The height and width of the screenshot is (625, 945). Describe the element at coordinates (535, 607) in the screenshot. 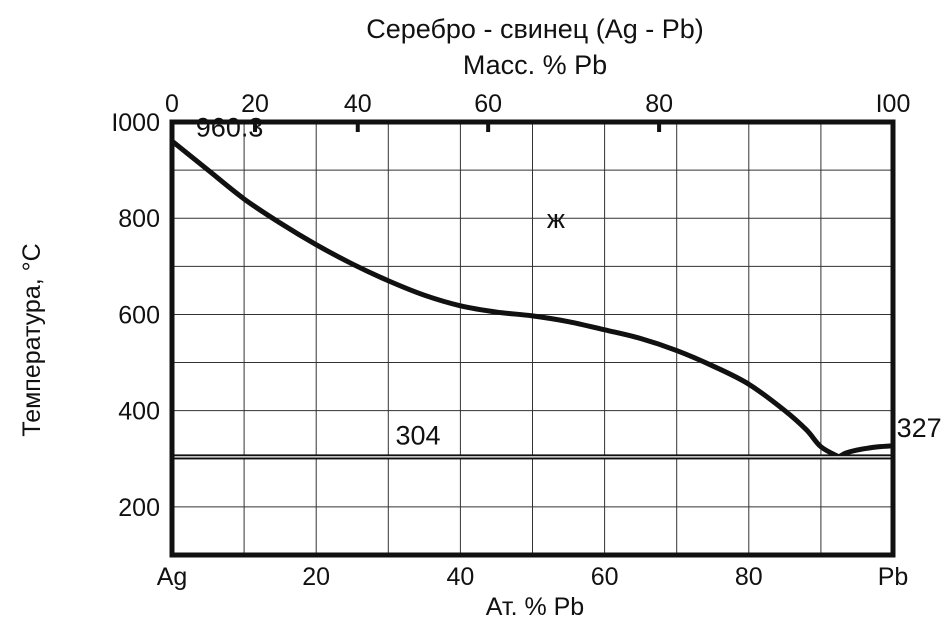

I see `x-axis-label: Ат. % Pb` at that location.